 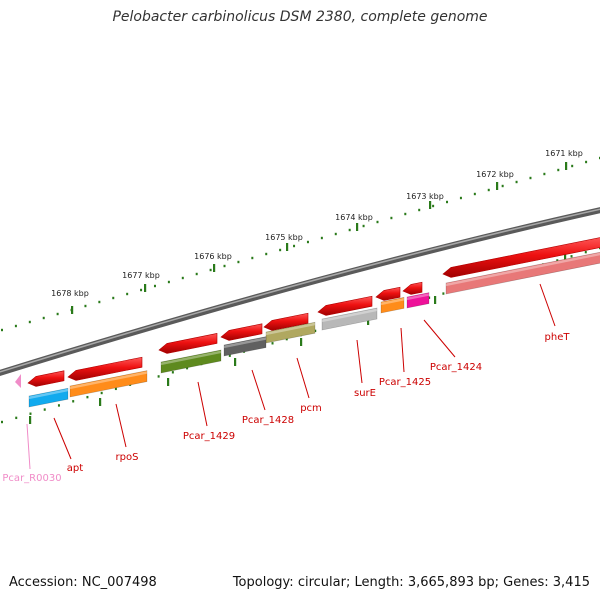 I want to click on gene-label-phet: pheT, so click(x=558, y=337).